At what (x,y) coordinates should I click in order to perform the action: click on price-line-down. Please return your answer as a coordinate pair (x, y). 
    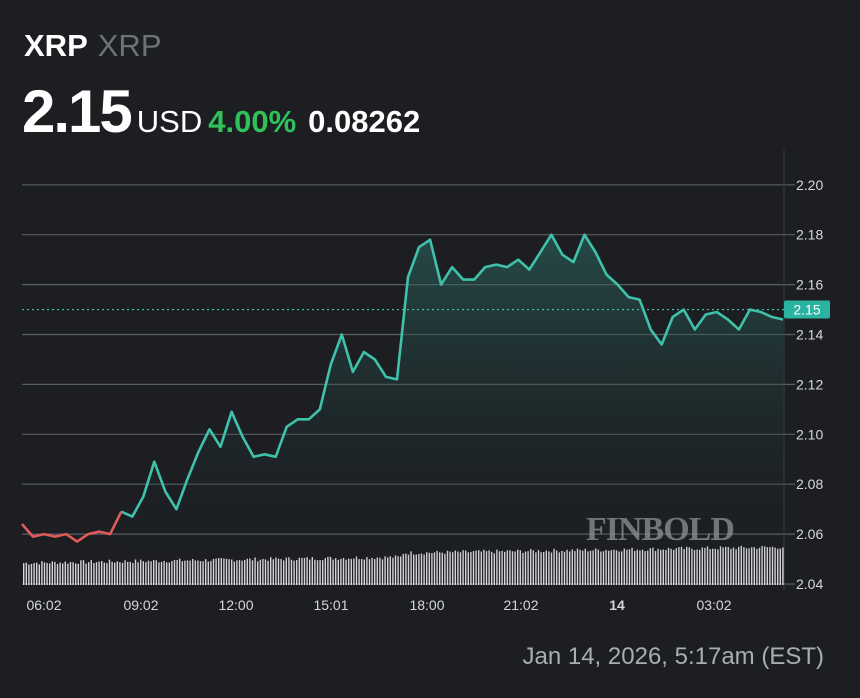
    Looking at the image, I should click on (72, 527).